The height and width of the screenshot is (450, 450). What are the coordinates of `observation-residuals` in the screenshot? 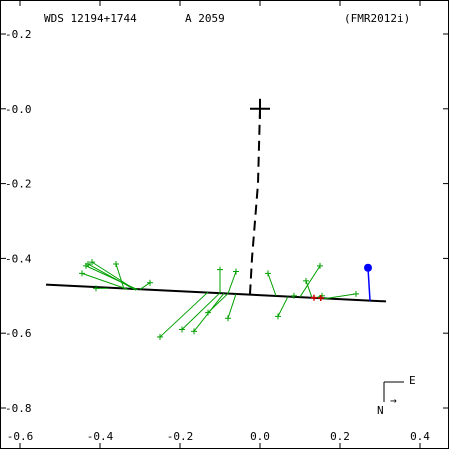 It's located at (226, 299).